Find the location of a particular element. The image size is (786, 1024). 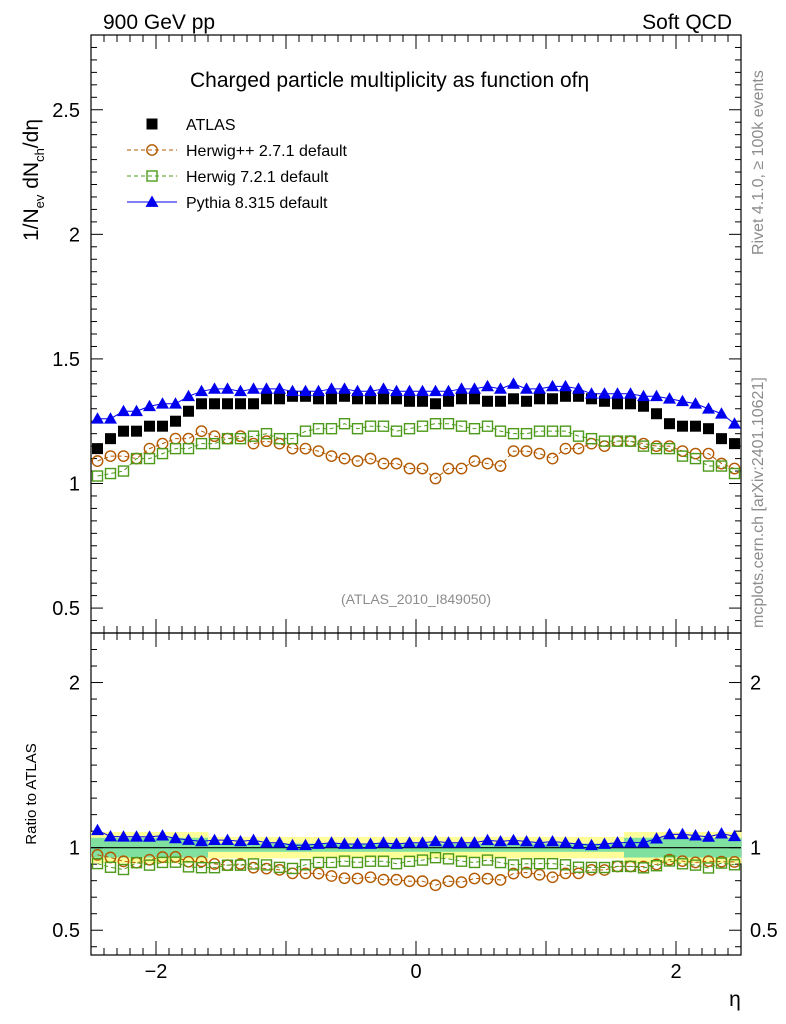

y-axis-label: 1/Nev dNch/dη is located at coordinates (33, 180).